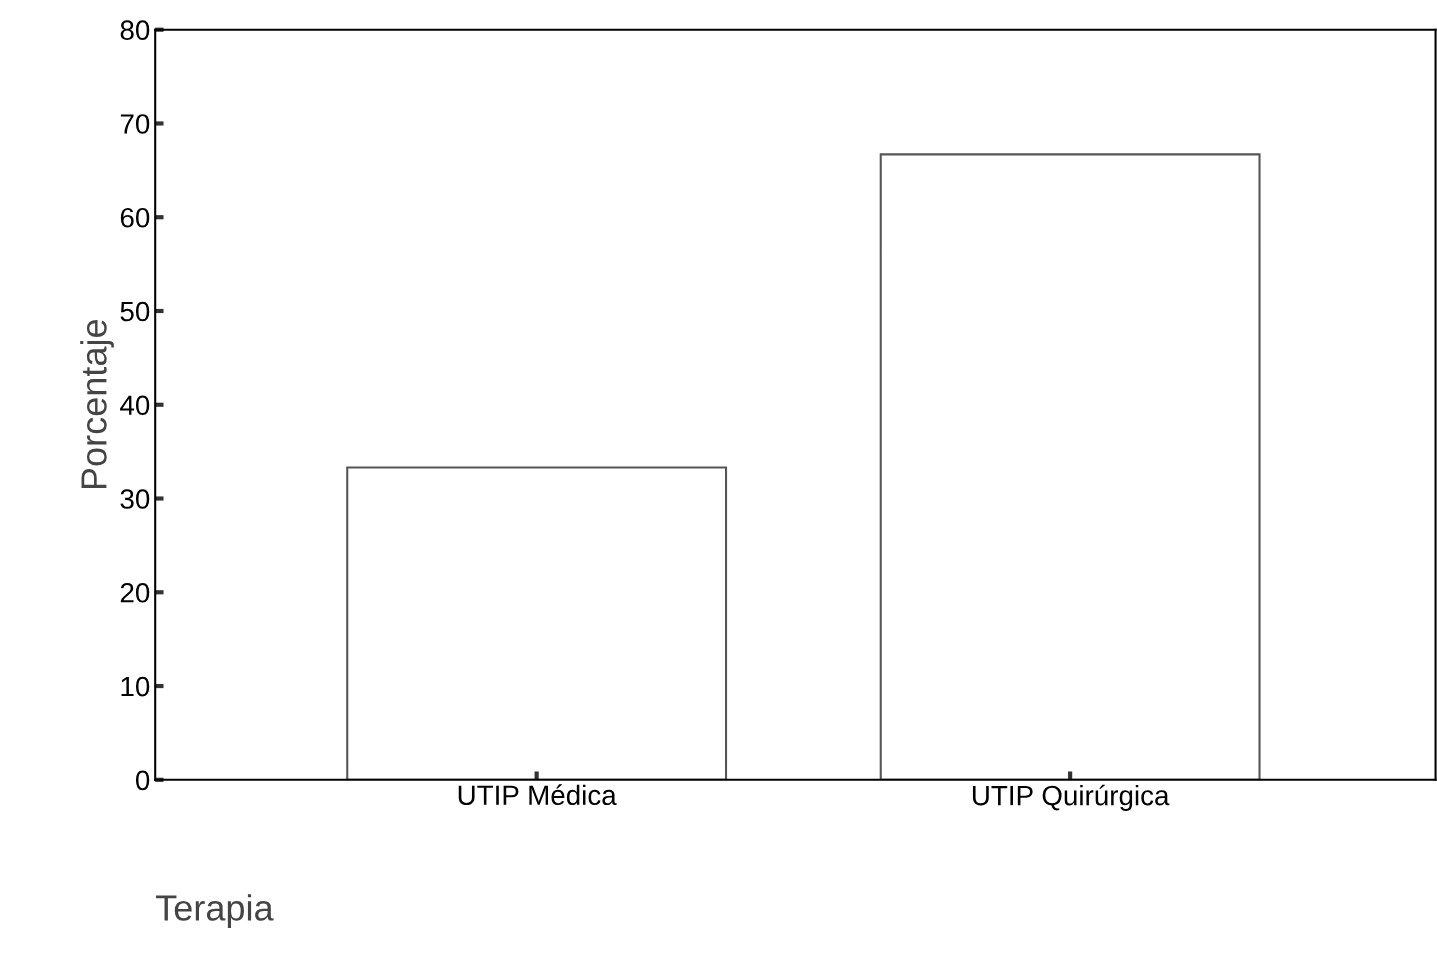  I want to click on x-tick-label: UTIP Quirúrgica, so click(1071, 797).